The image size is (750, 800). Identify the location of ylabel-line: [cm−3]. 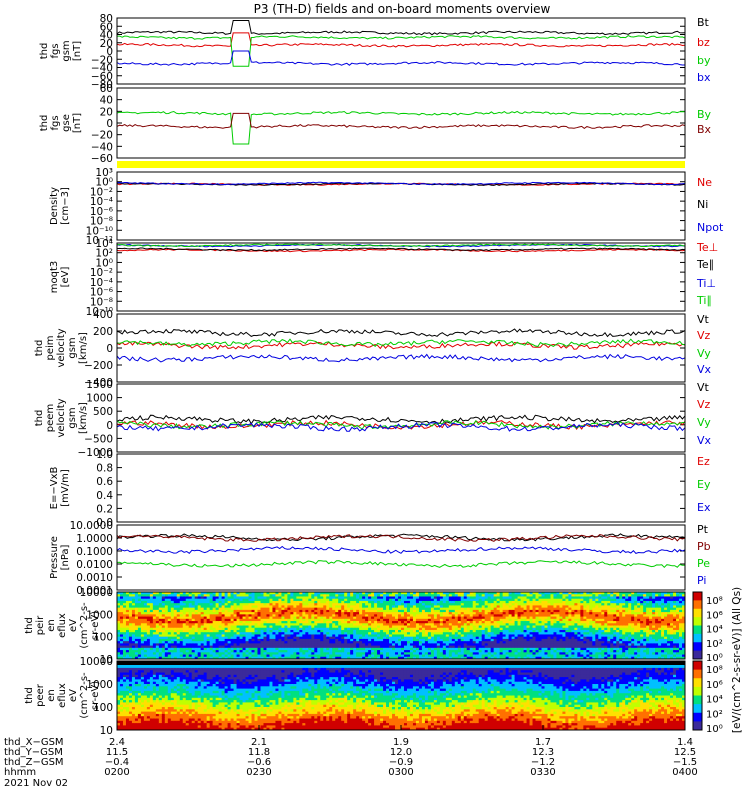
(65, 206).